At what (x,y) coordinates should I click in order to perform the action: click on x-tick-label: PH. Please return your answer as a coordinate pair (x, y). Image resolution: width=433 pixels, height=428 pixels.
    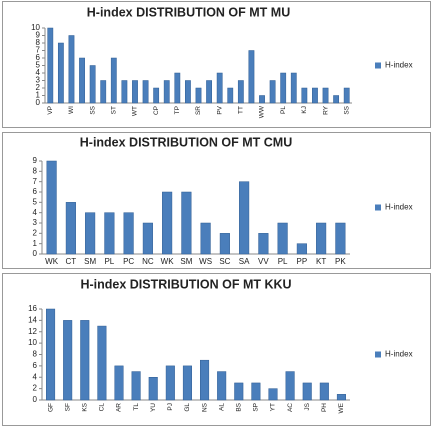
    Looking at the image, I should click on (324, 407).